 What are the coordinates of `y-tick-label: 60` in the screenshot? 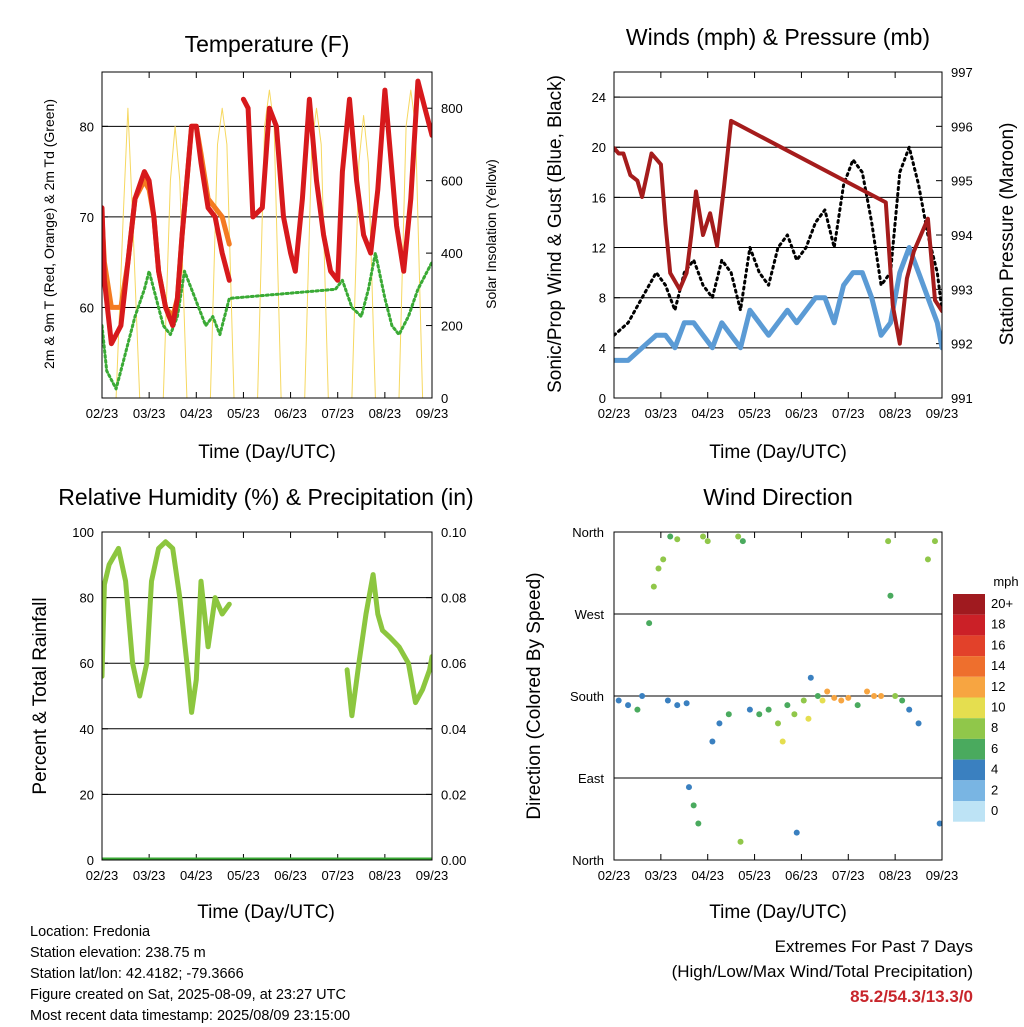 It's located at (87, 663).